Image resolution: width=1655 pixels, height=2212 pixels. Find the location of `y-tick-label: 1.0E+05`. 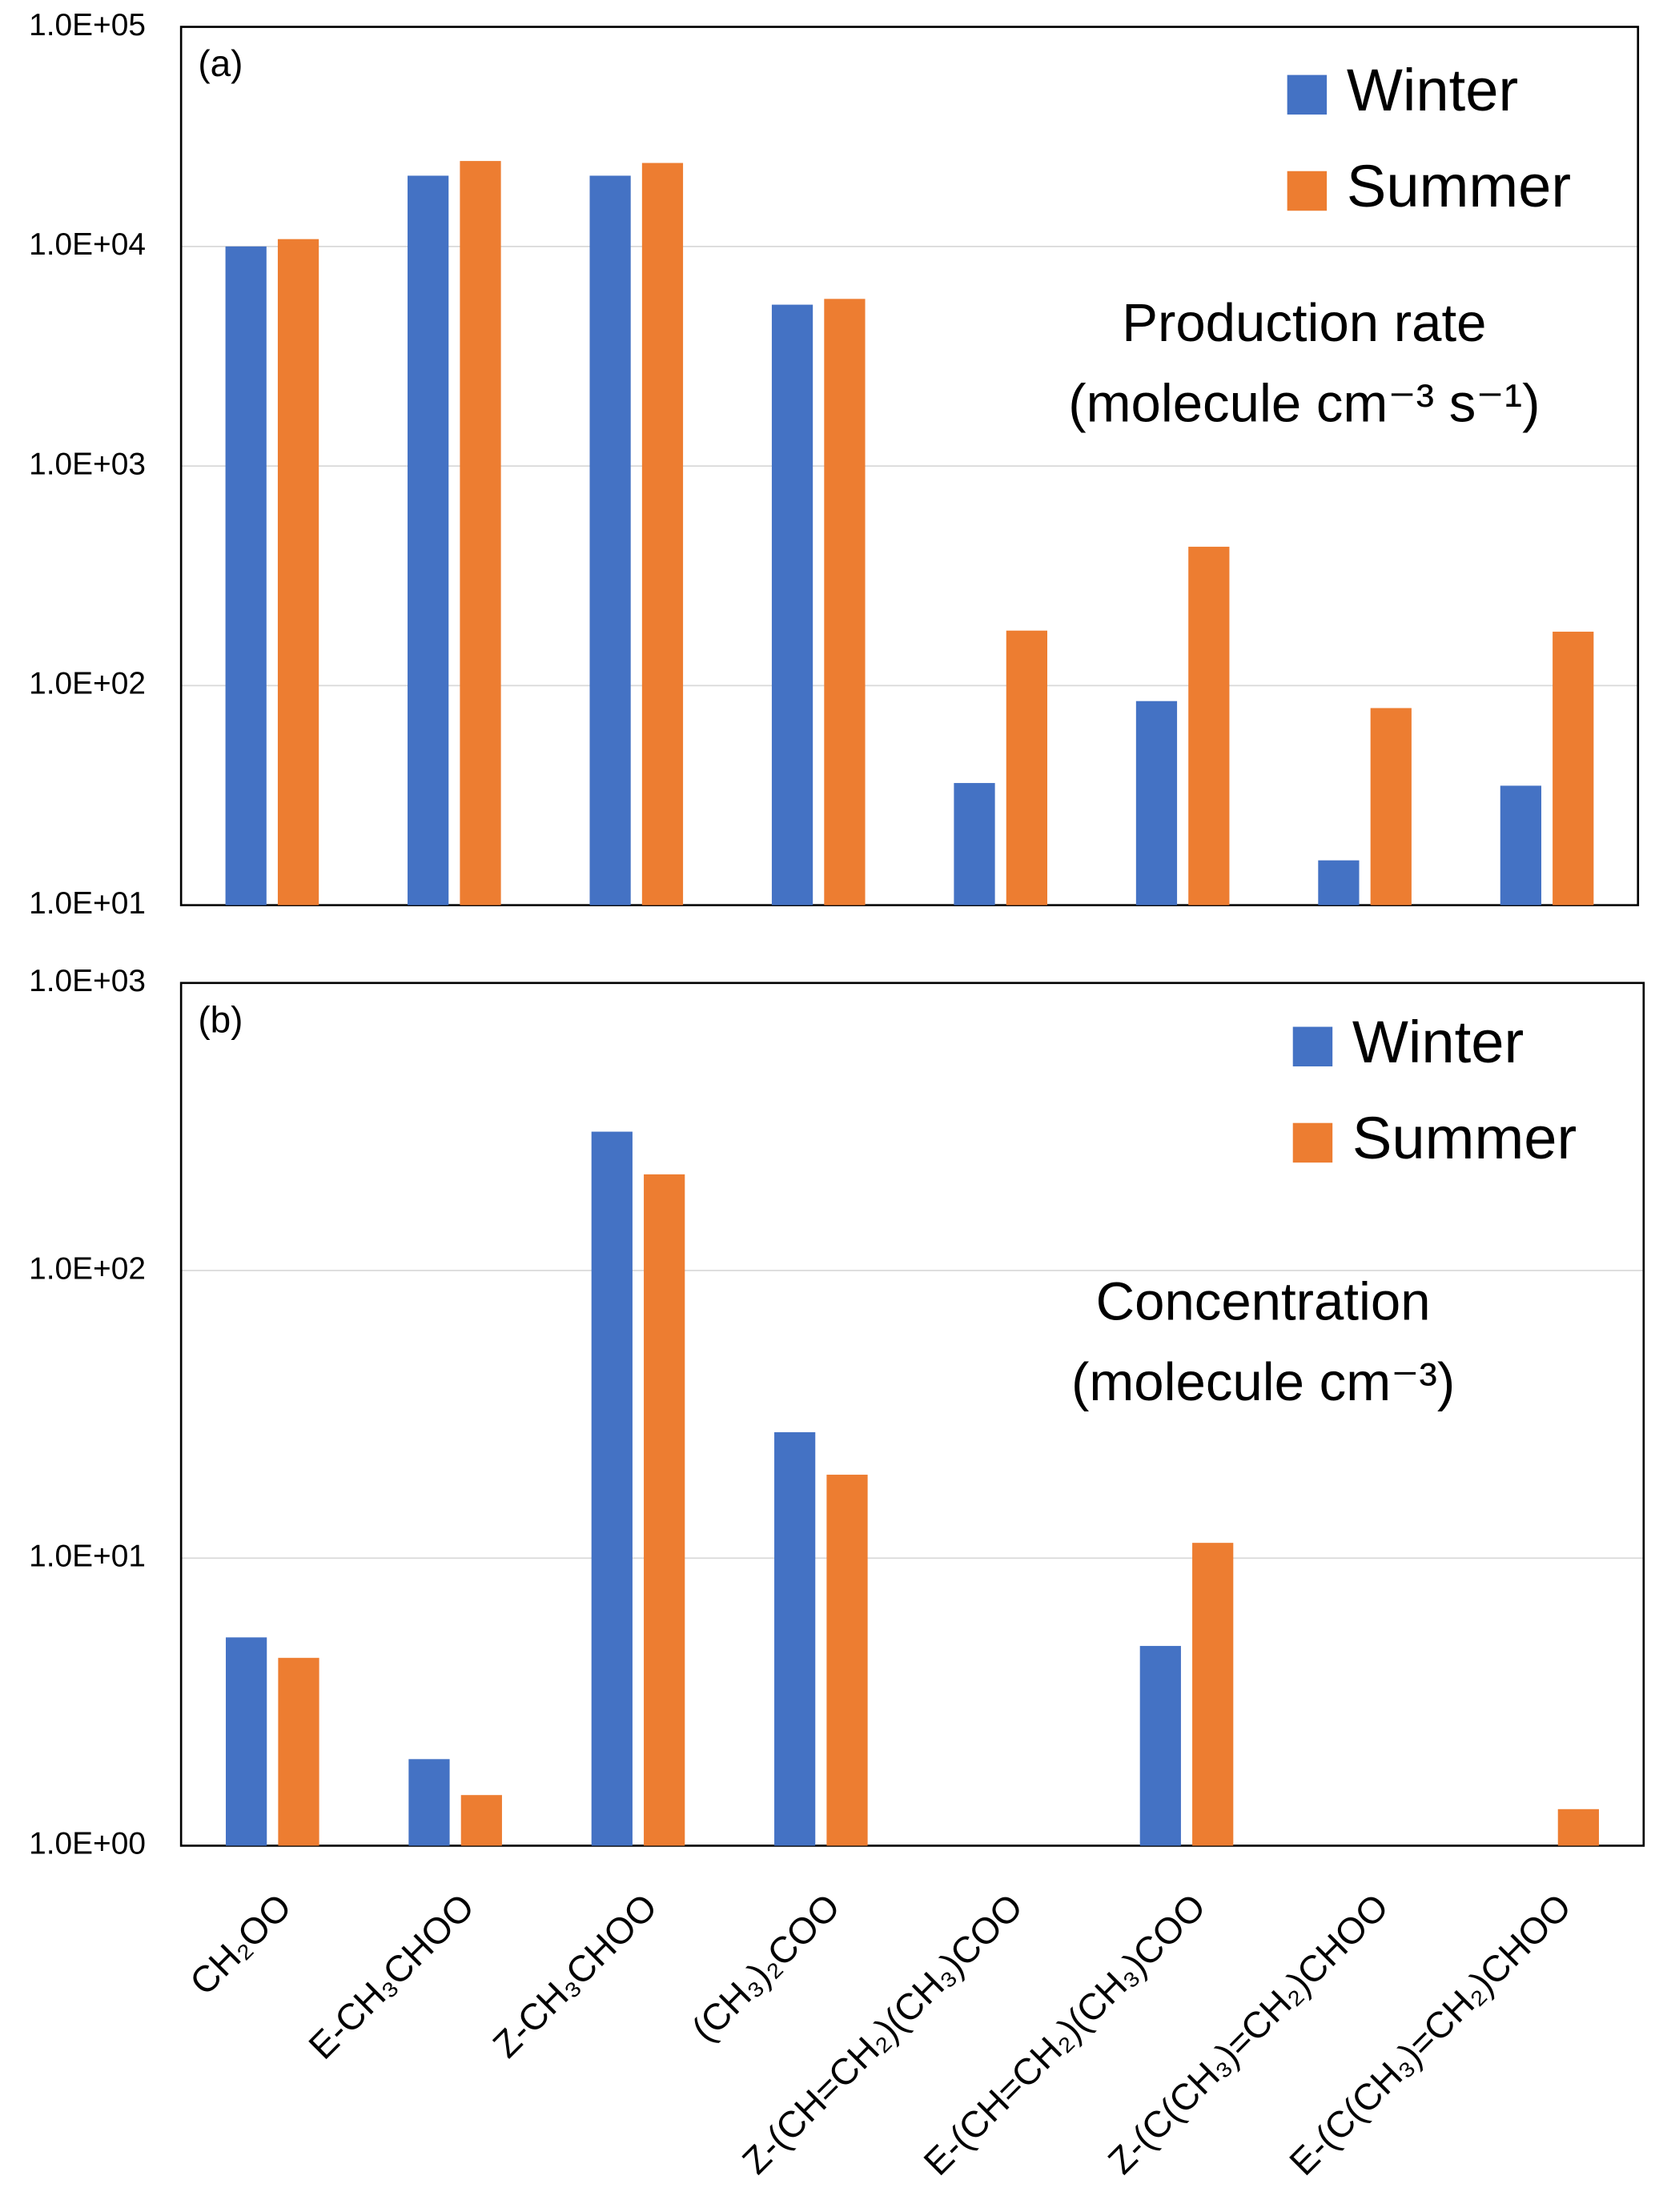

y-tick-label: 1.0E+05 is located at coordinates (88, 25).